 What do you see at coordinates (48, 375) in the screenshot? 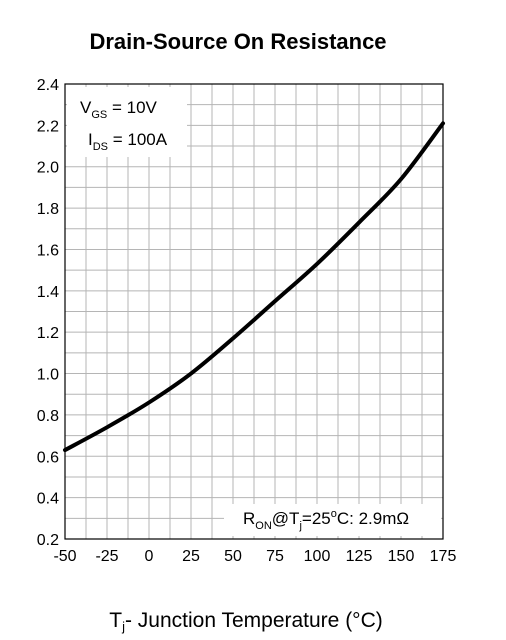
I see `y-tick-label: 1.0` at bounding box center [48, 375].